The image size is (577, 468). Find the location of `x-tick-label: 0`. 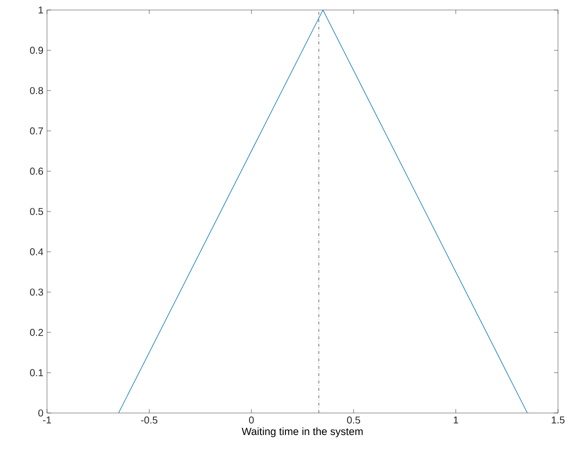

x-tick-label: 0 is located at coordinates (251, 420).